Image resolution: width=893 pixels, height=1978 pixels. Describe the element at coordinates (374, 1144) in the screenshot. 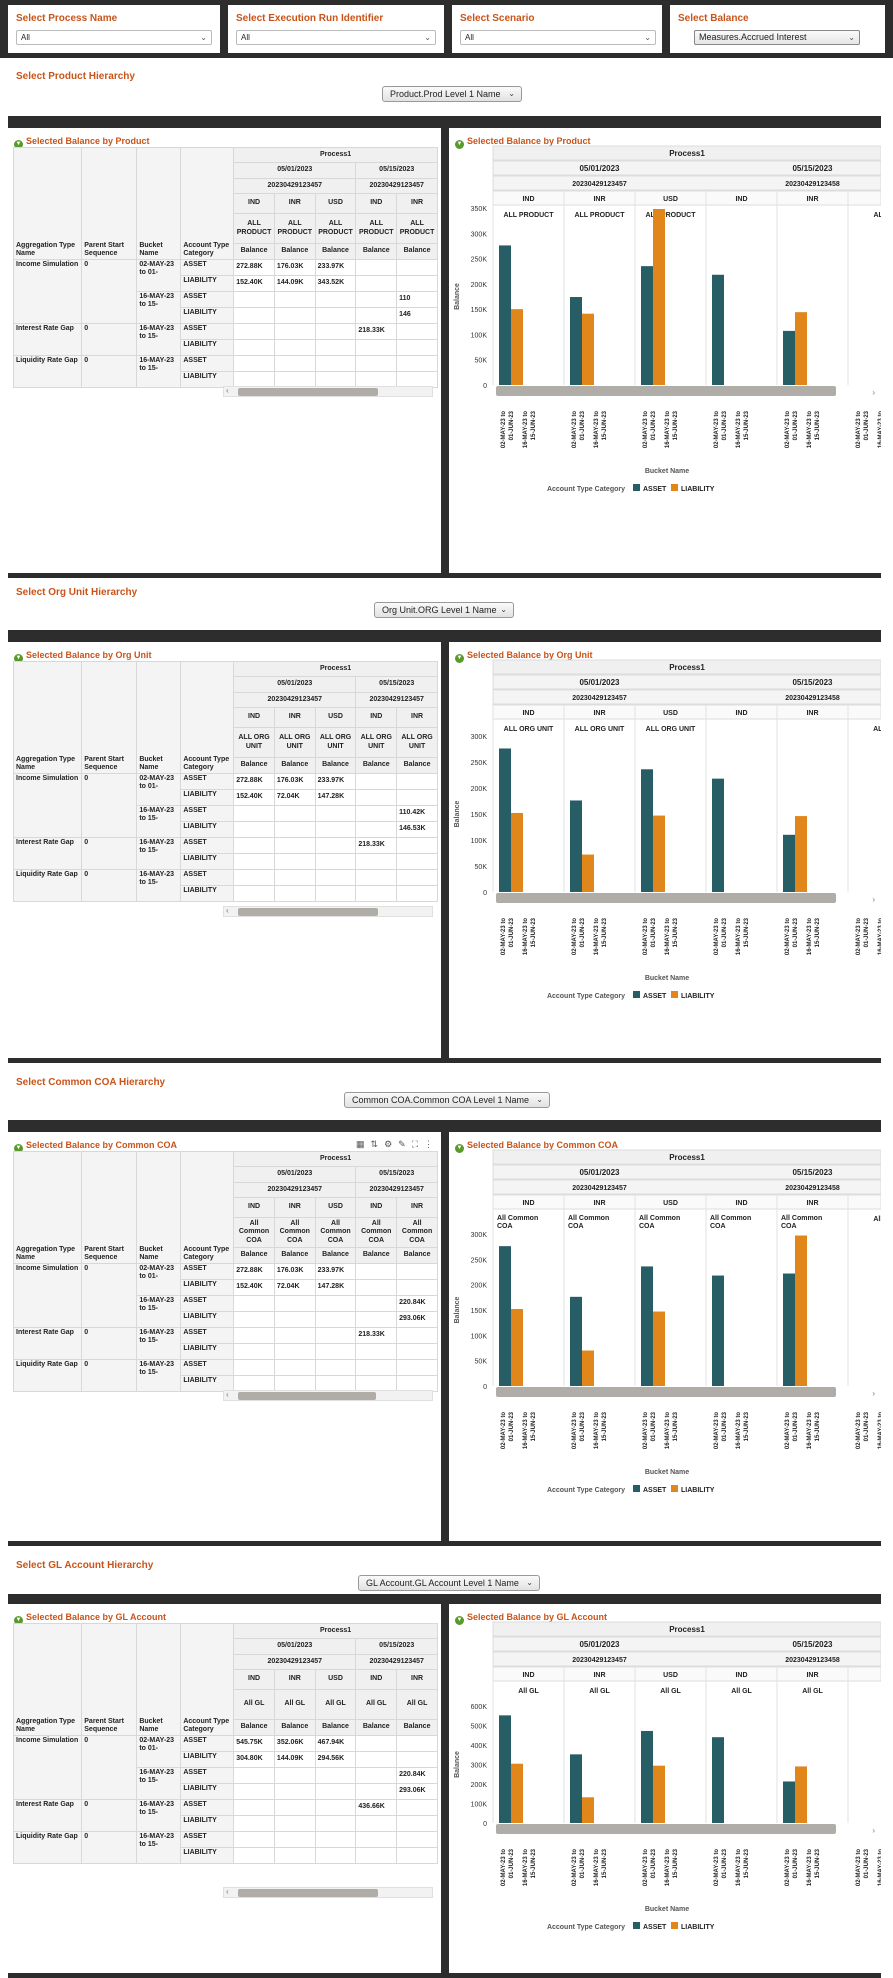

I see `sort-icon: ⇅` at that location.